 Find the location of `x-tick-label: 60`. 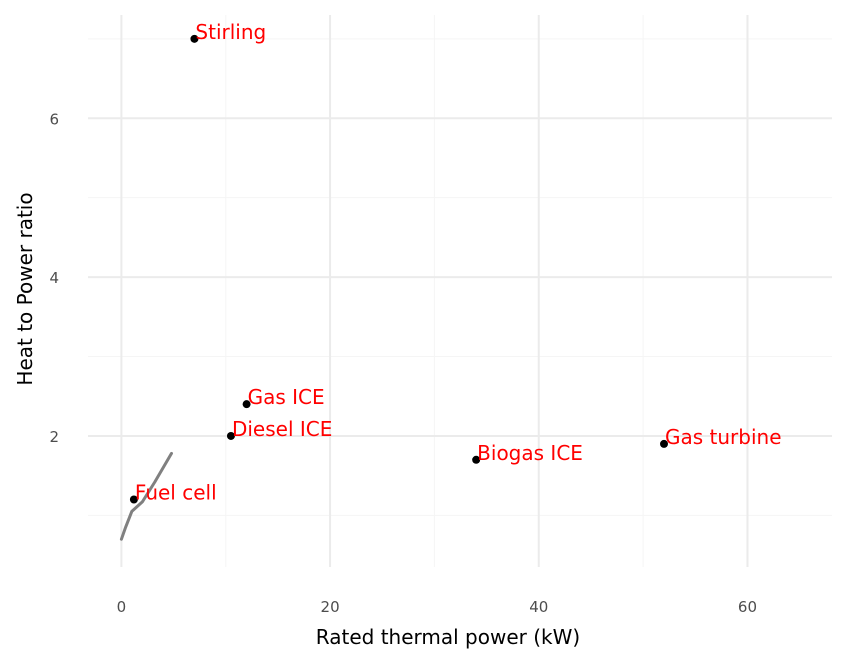

x-tick-label: 60 is located at coordinates (747, 607).